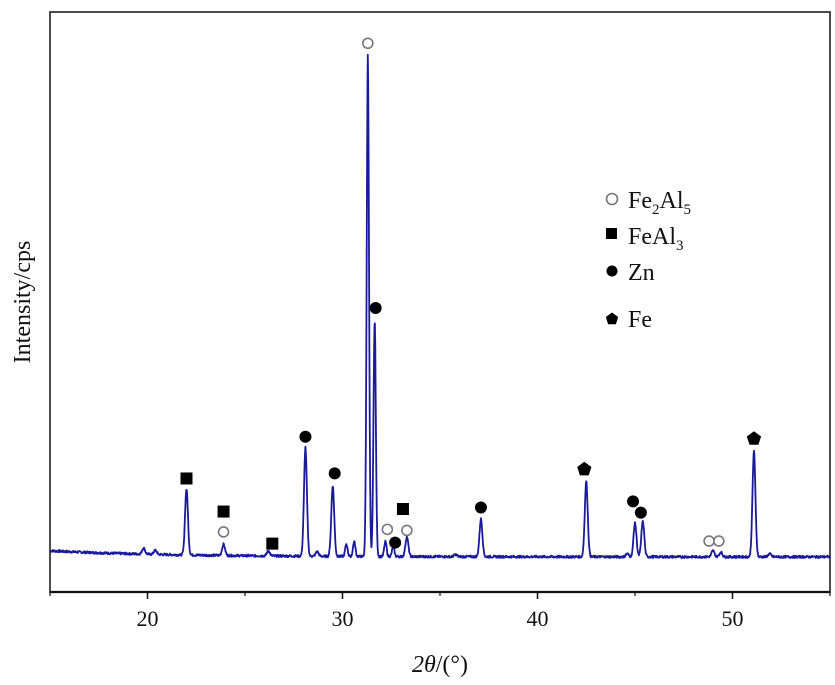 This screenshot has width=835, height=685. What do you see at coordinates (640, 320) in the screenshot?
I see `legend-label-fe: Fe` at bounding box center [640, 320].